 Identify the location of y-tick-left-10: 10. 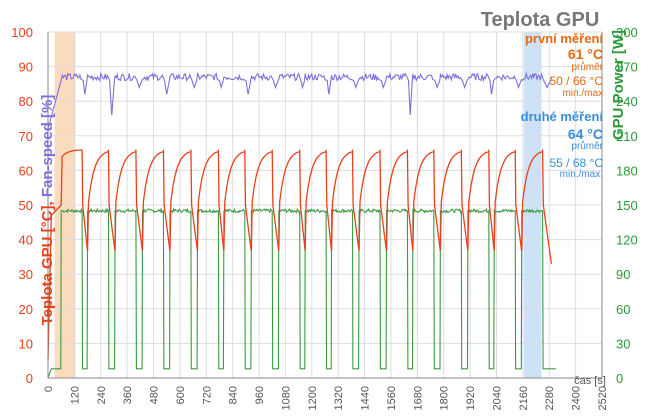
(26, 343).